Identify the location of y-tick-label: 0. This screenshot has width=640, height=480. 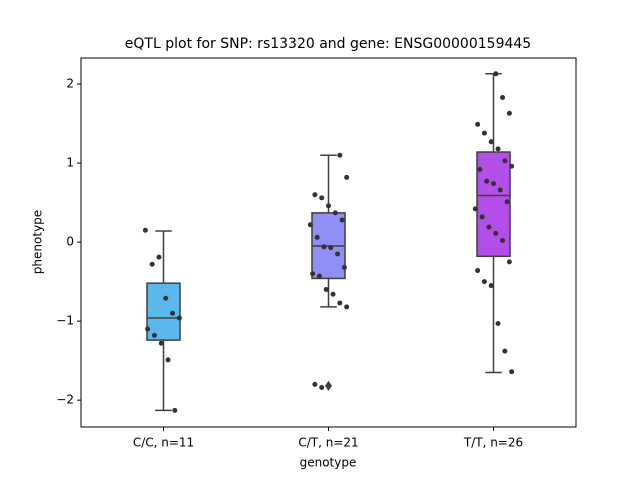
(70, 242).